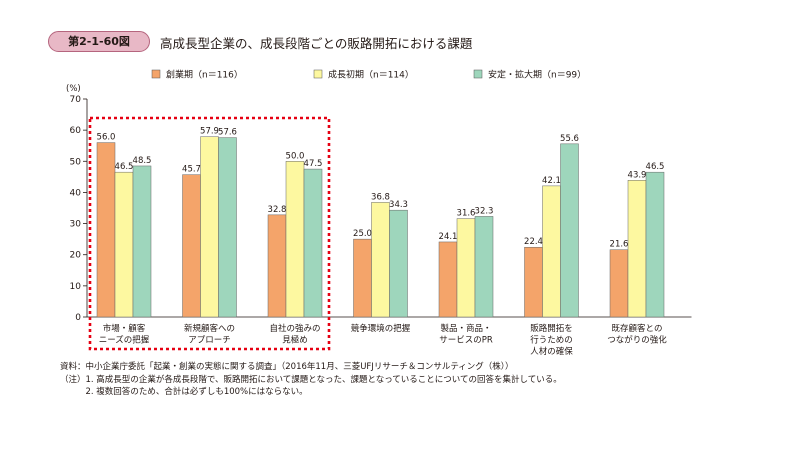 The image size is (800, 450). I want to click on data-label: 34.3, so click(398, 205).